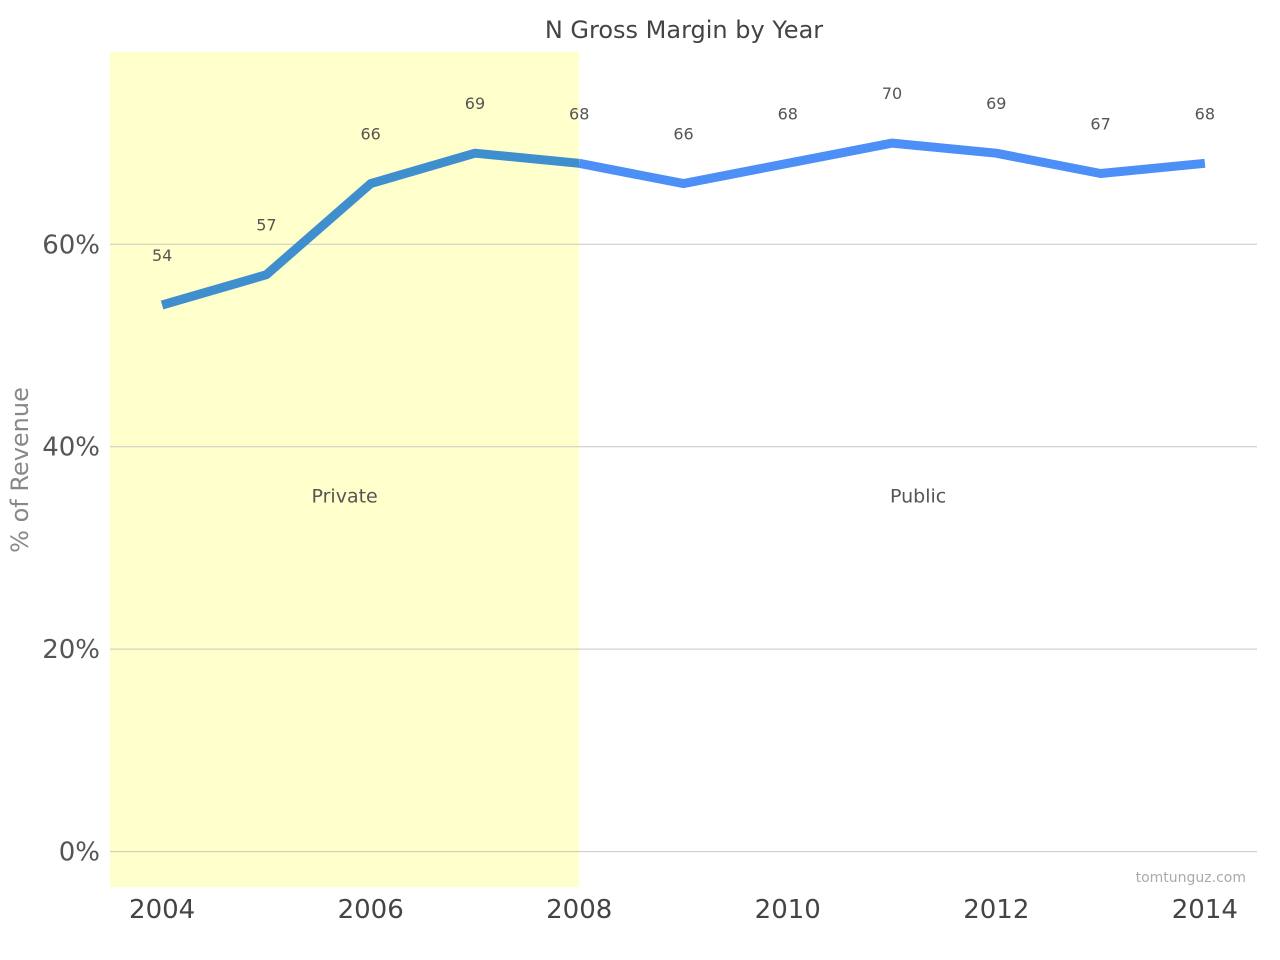 Image resolution: width=1280 pixels, height=960 pixels. I want to click on y-tick-label: 0%, so click(79, 853).